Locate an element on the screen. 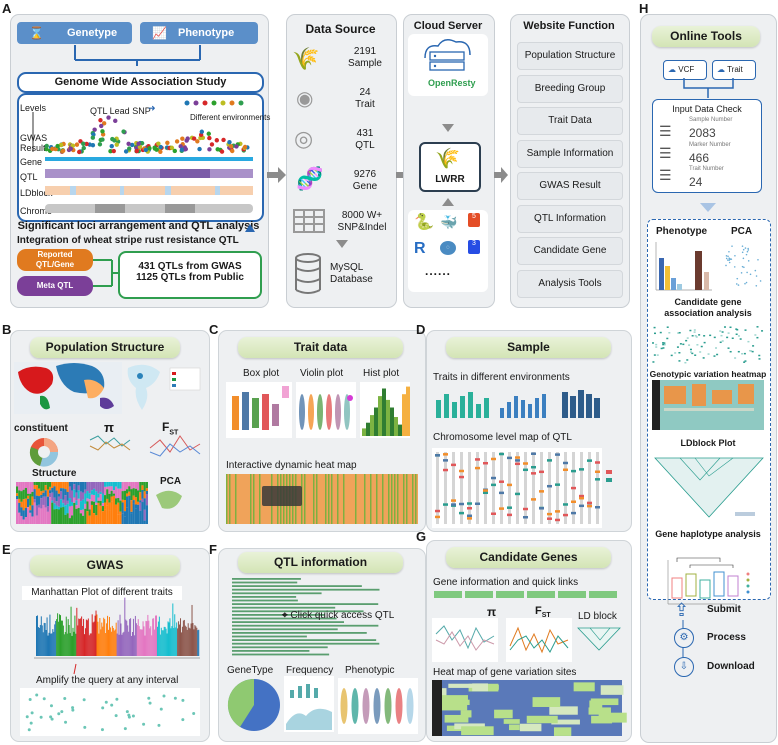 Image resolution: width=778 pixels, height=745 pixels. ds-gene-label: Gene is located at coordinates (365, 186).